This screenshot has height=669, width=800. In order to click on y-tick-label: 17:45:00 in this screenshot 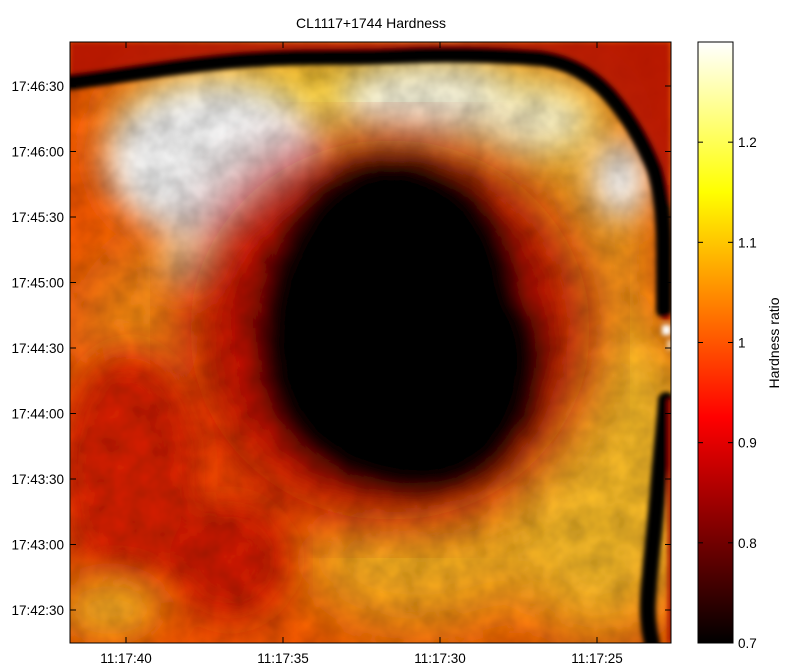, I will do `click(37, 283)`.